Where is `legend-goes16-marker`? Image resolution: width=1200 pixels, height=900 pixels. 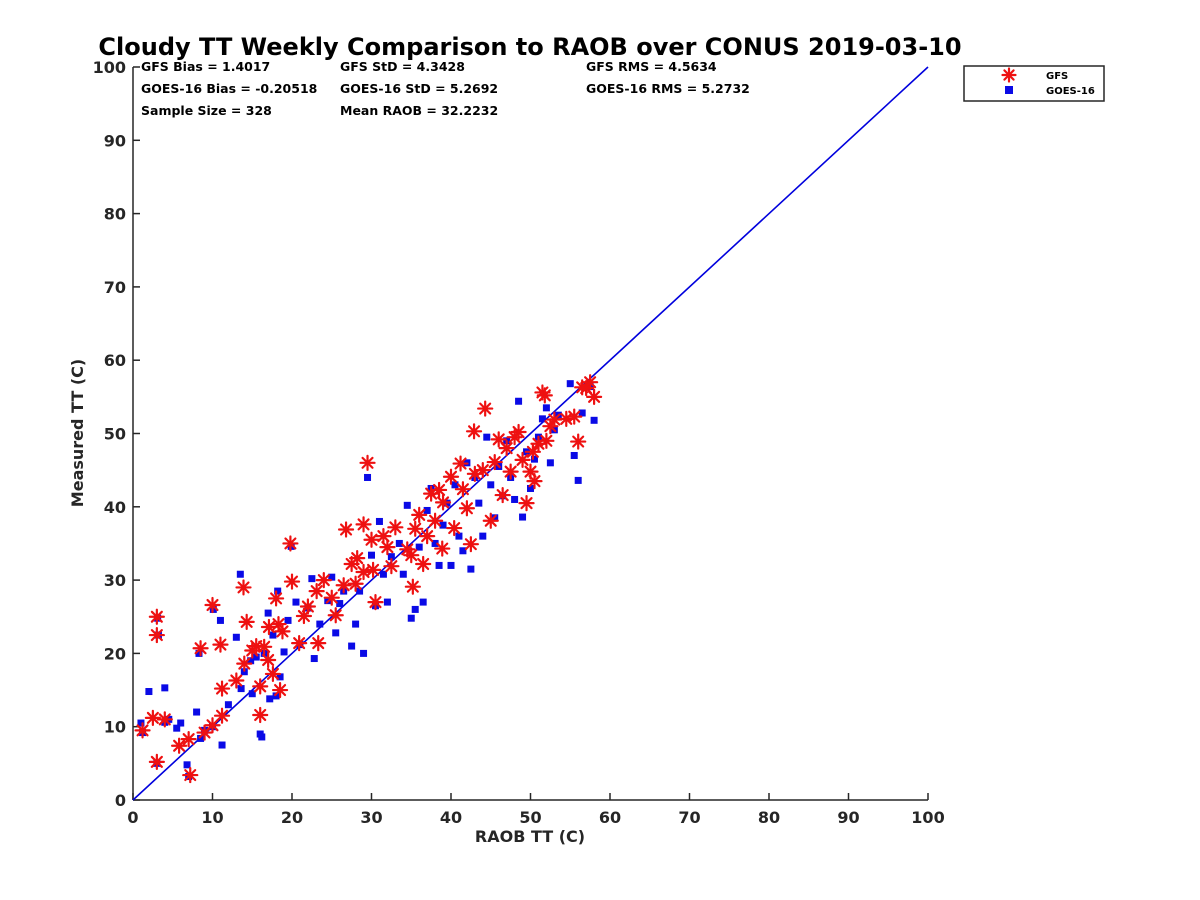 legend-goes16-marker is located at coordinates (1009, 90).